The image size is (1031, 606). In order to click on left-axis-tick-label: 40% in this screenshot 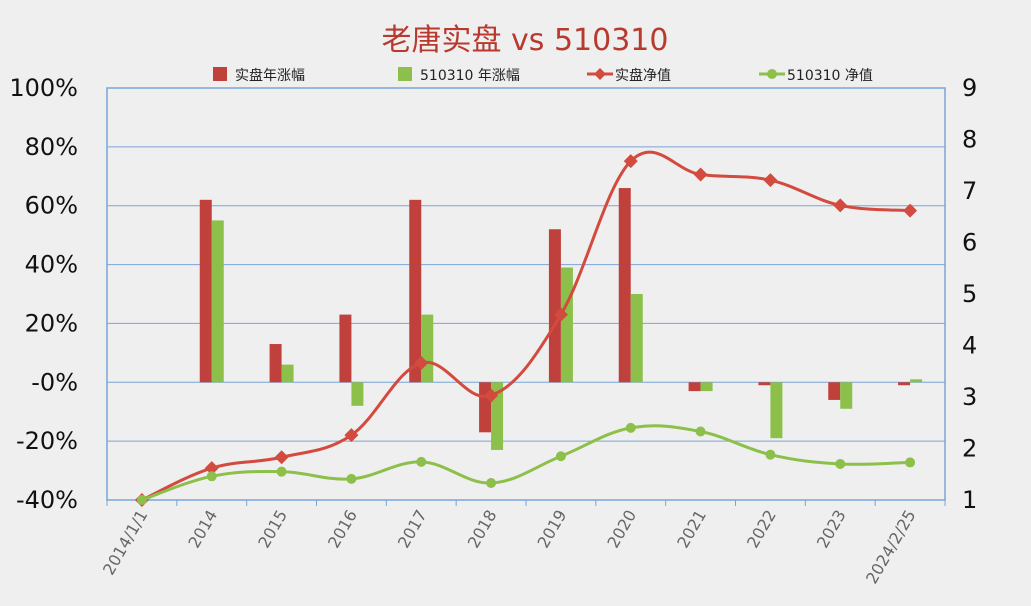, I will do `click(51, 265)`.